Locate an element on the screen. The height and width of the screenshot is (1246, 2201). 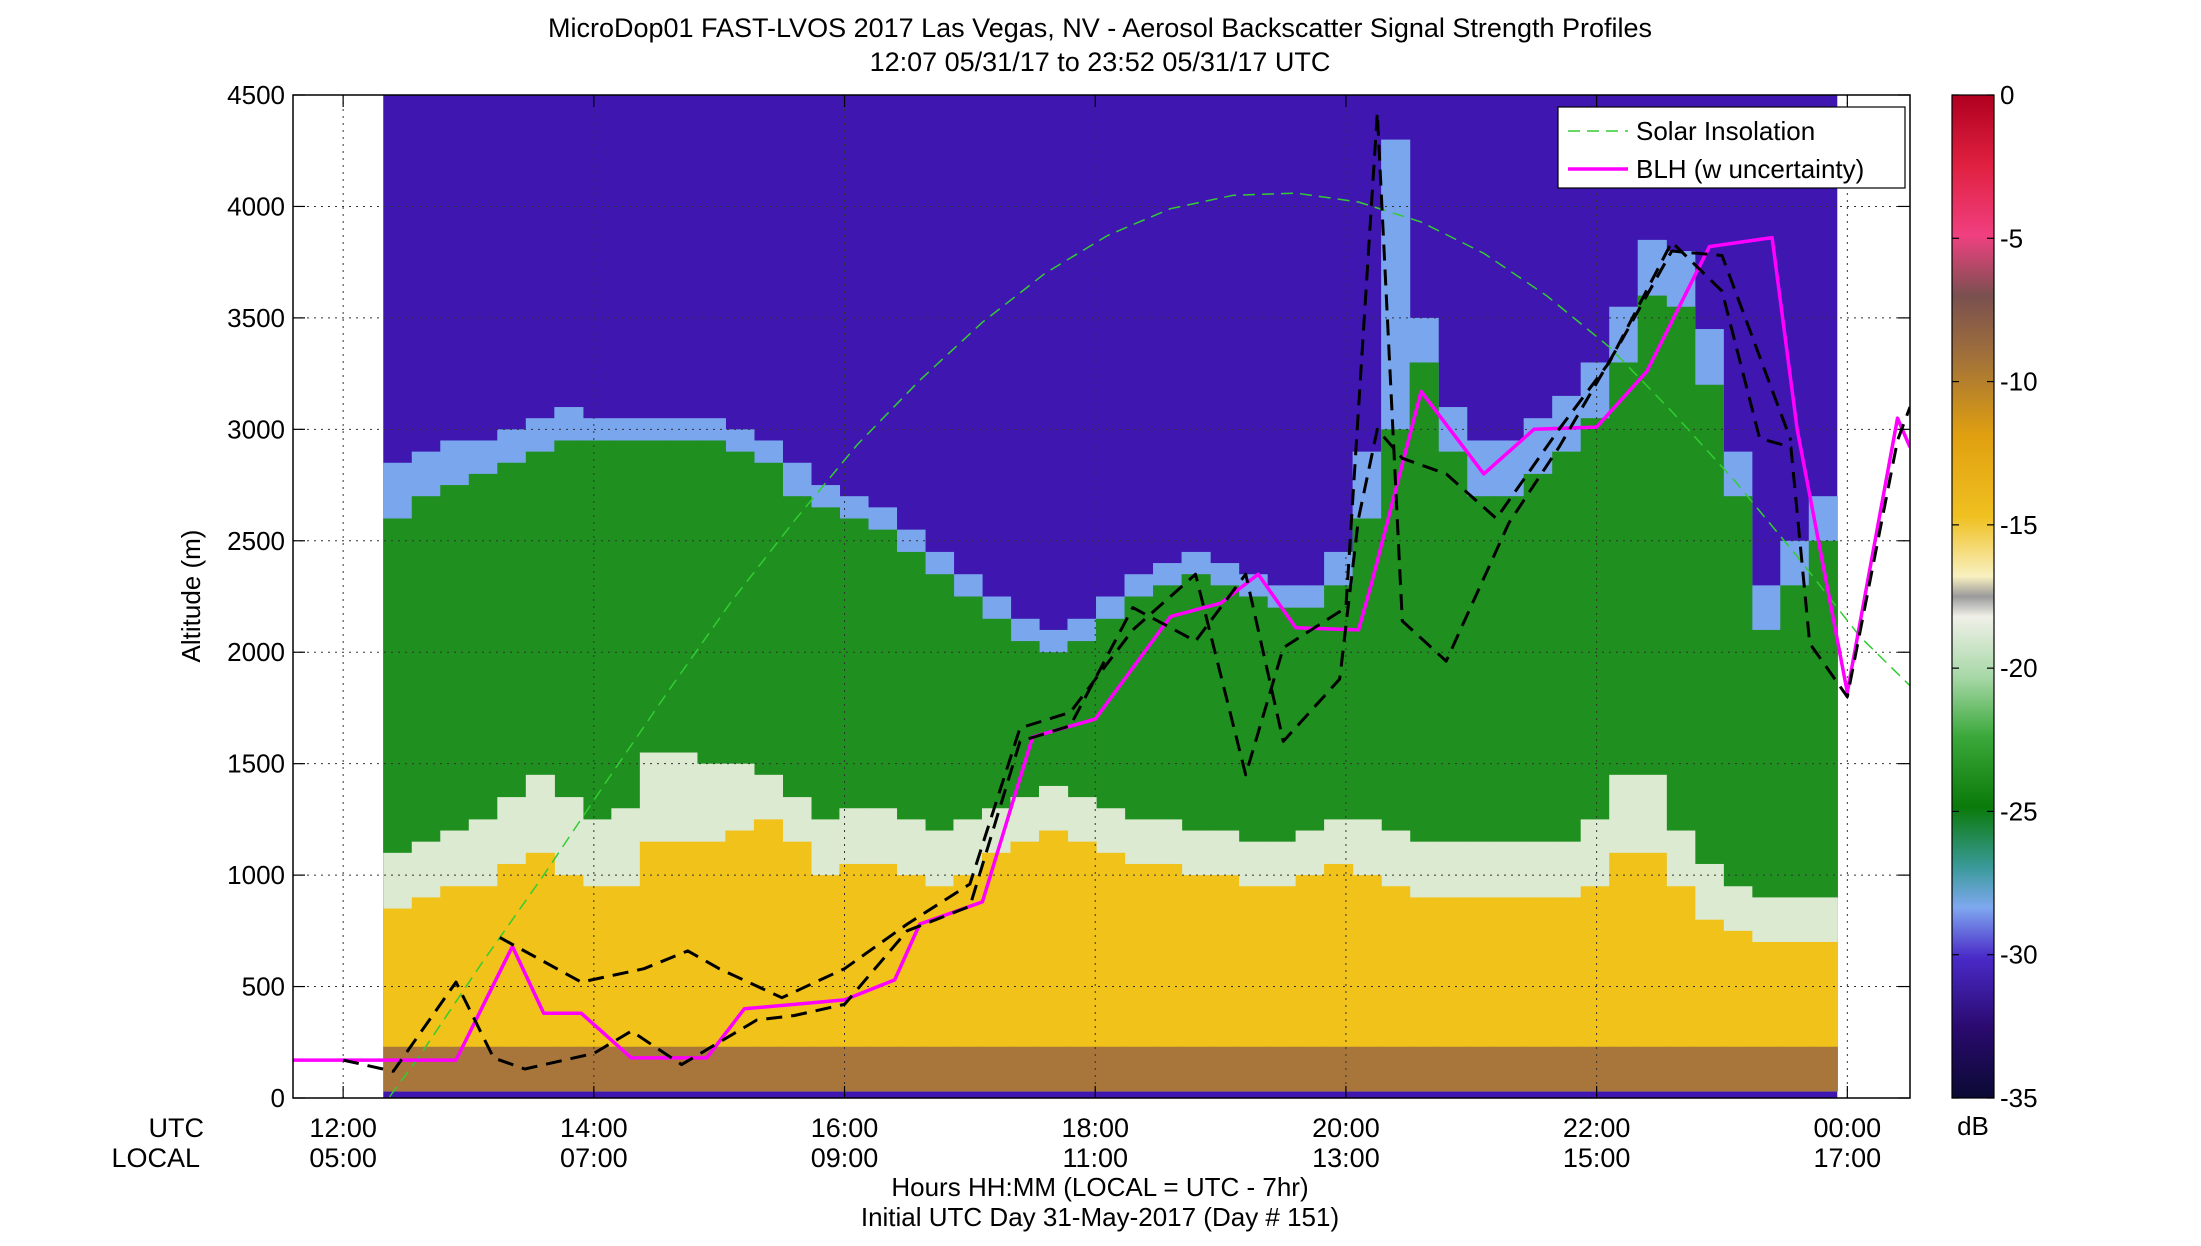
x-tick-label-utc: 16:00 is located at coordinates (845, 1128).